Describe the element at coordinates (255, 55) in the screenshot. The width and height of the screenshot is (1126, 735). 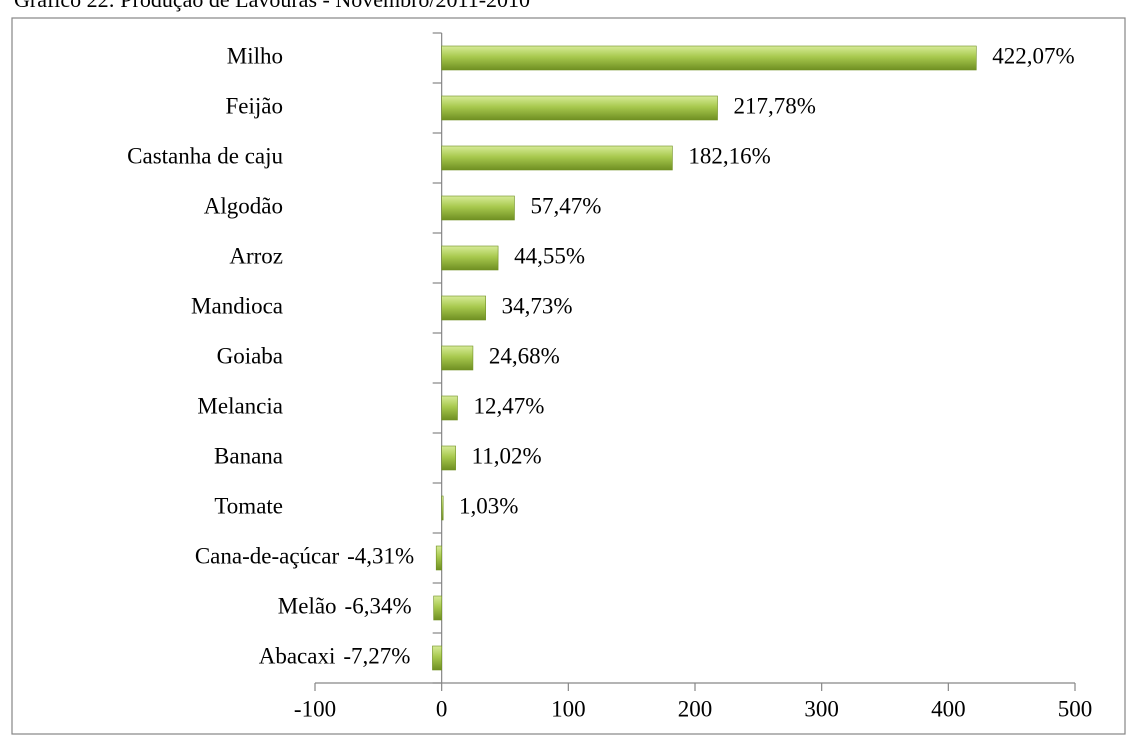
I see `category-label: Milho` at that location.